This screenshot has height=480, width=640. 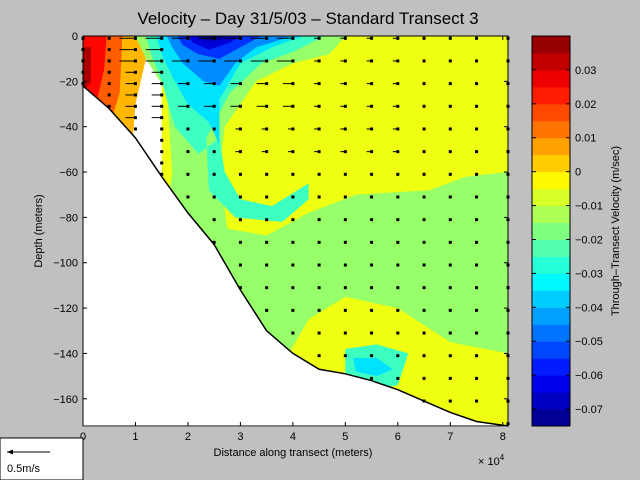 I want to click on y-tick-label: −160, so click(x=65, y=400).